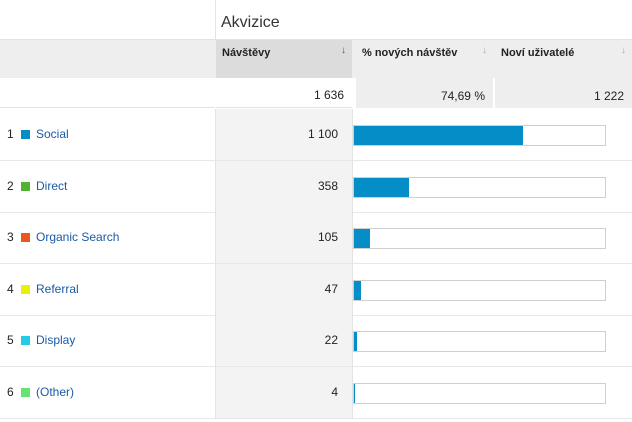 This screenshot has width=632, height=422. I want to click on table-row: 105 3 Organic Search, so click(316, 238).